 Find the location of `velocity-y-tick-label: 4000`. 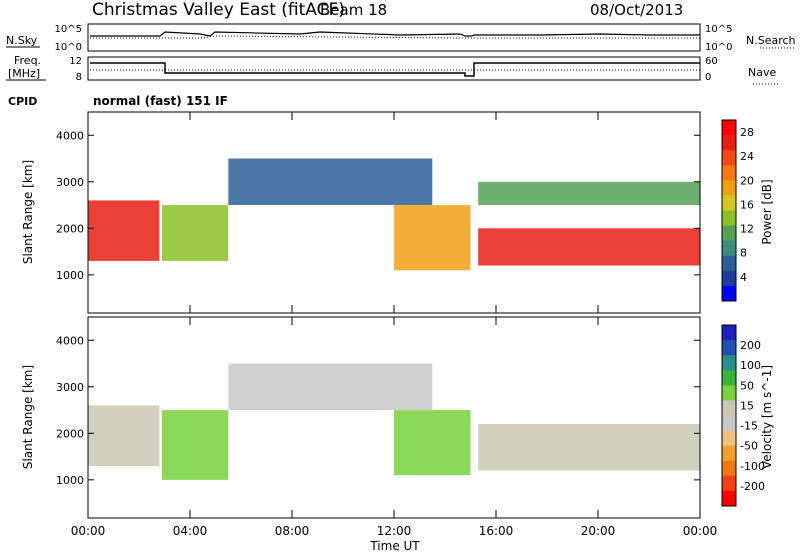

velocity-y-tick-label: 4000 is located at coordinates (70, 340).